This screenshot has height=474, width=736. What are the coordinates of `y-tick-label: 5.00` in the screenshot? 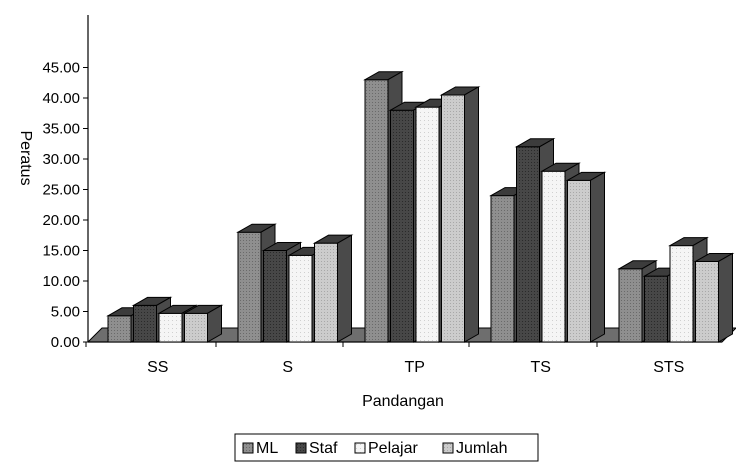 It's located at (65, 312).